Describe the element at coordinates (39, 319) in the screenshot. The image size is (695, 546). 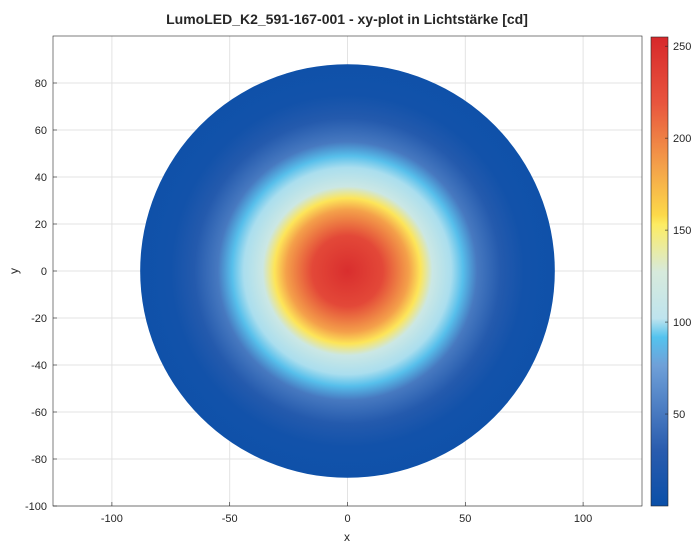
I see `y-tick-label: -20` at that location.